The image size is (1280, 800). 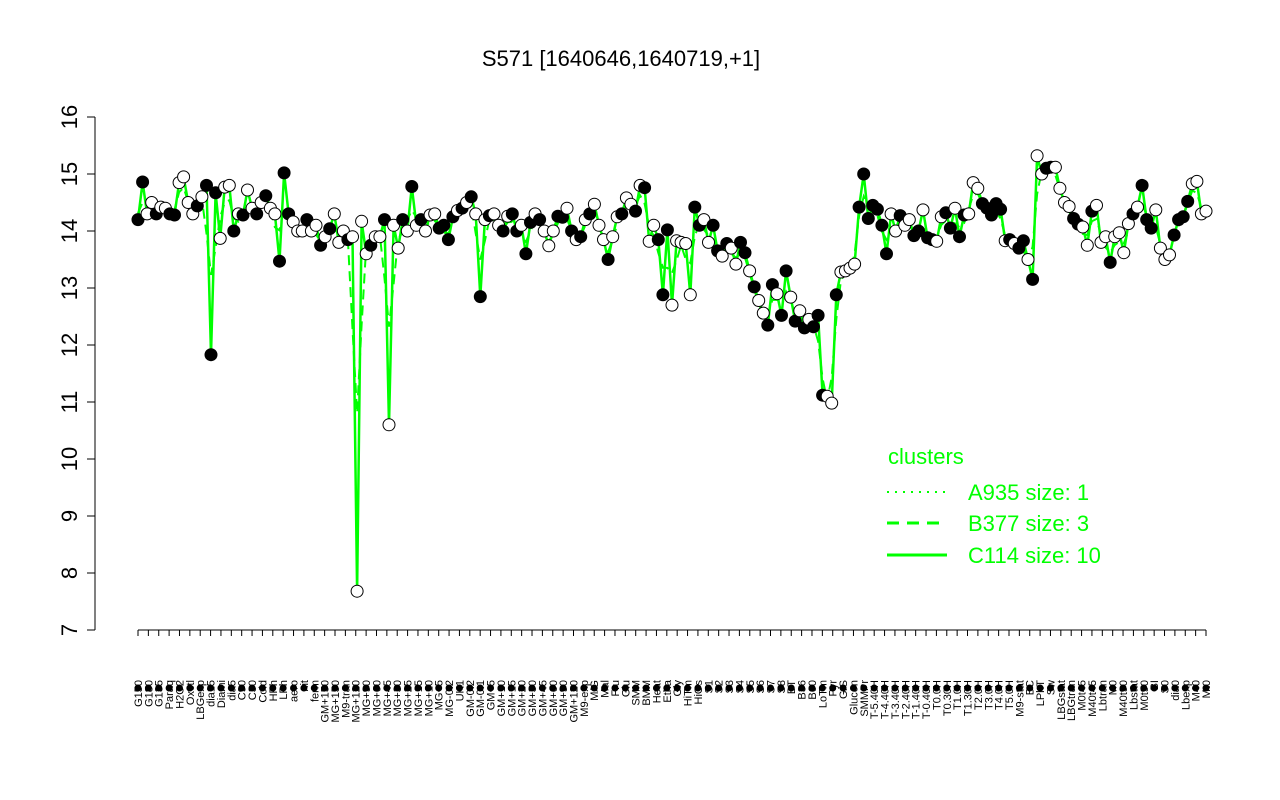 What do you see at coordinates (1028, 523) in the screenshot?
I see `legend-label-b377: B377 size: 3` at bounding box center [1028, 523].